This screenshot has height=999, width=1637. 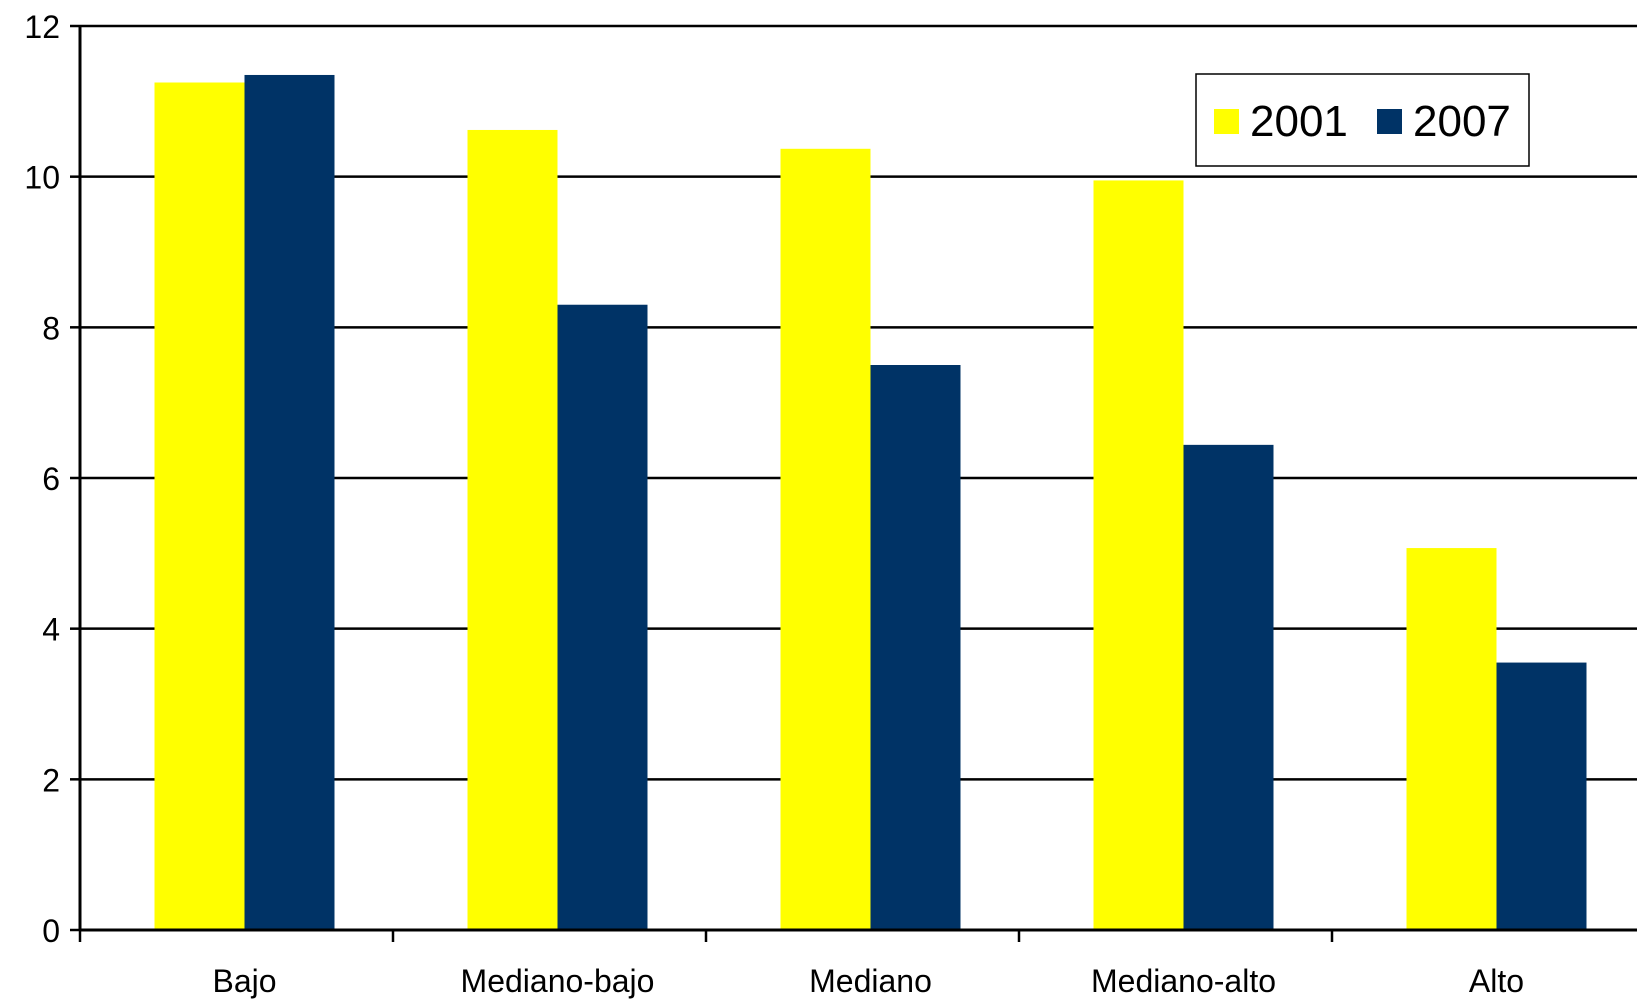 I want to click on x-tick-label: Mediano-bajo, so click(x=558, y=981).